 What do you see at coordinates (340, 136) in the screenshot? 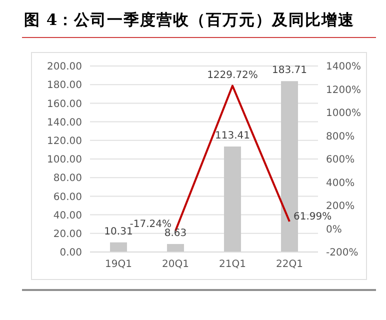
I see `y2-tick-label: 800%` at bounding box center [340, 136].